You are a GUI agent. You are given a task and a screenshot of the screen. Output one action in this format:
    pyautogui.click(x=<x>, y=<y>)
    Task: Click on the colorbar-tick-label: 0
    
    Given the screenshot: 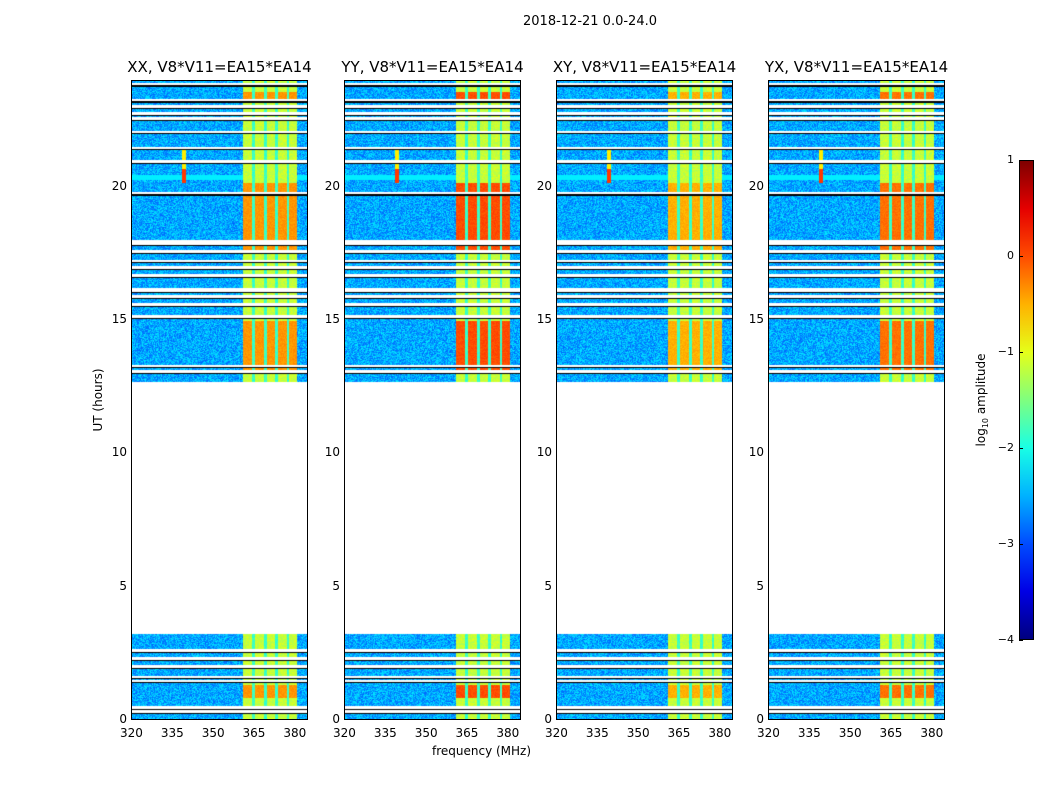 What is the action you would take?
    pyautogui.click(x=1010, y=255)
    